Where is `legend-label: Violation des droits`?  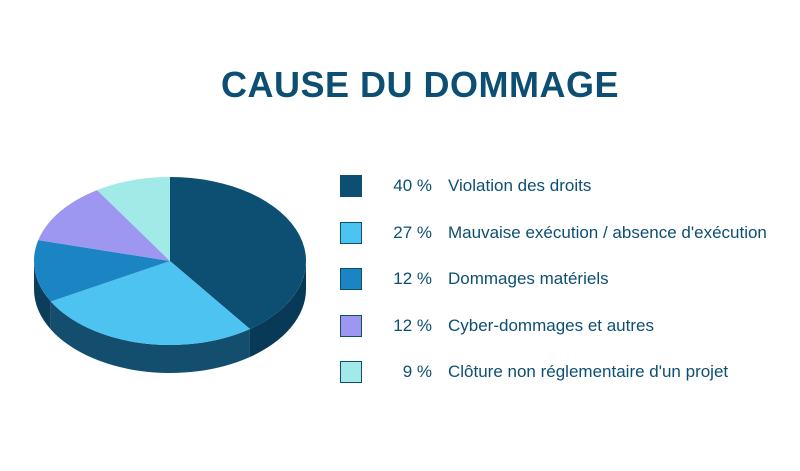 legend-label: Violation des droits is located at coordinates (520, 185).